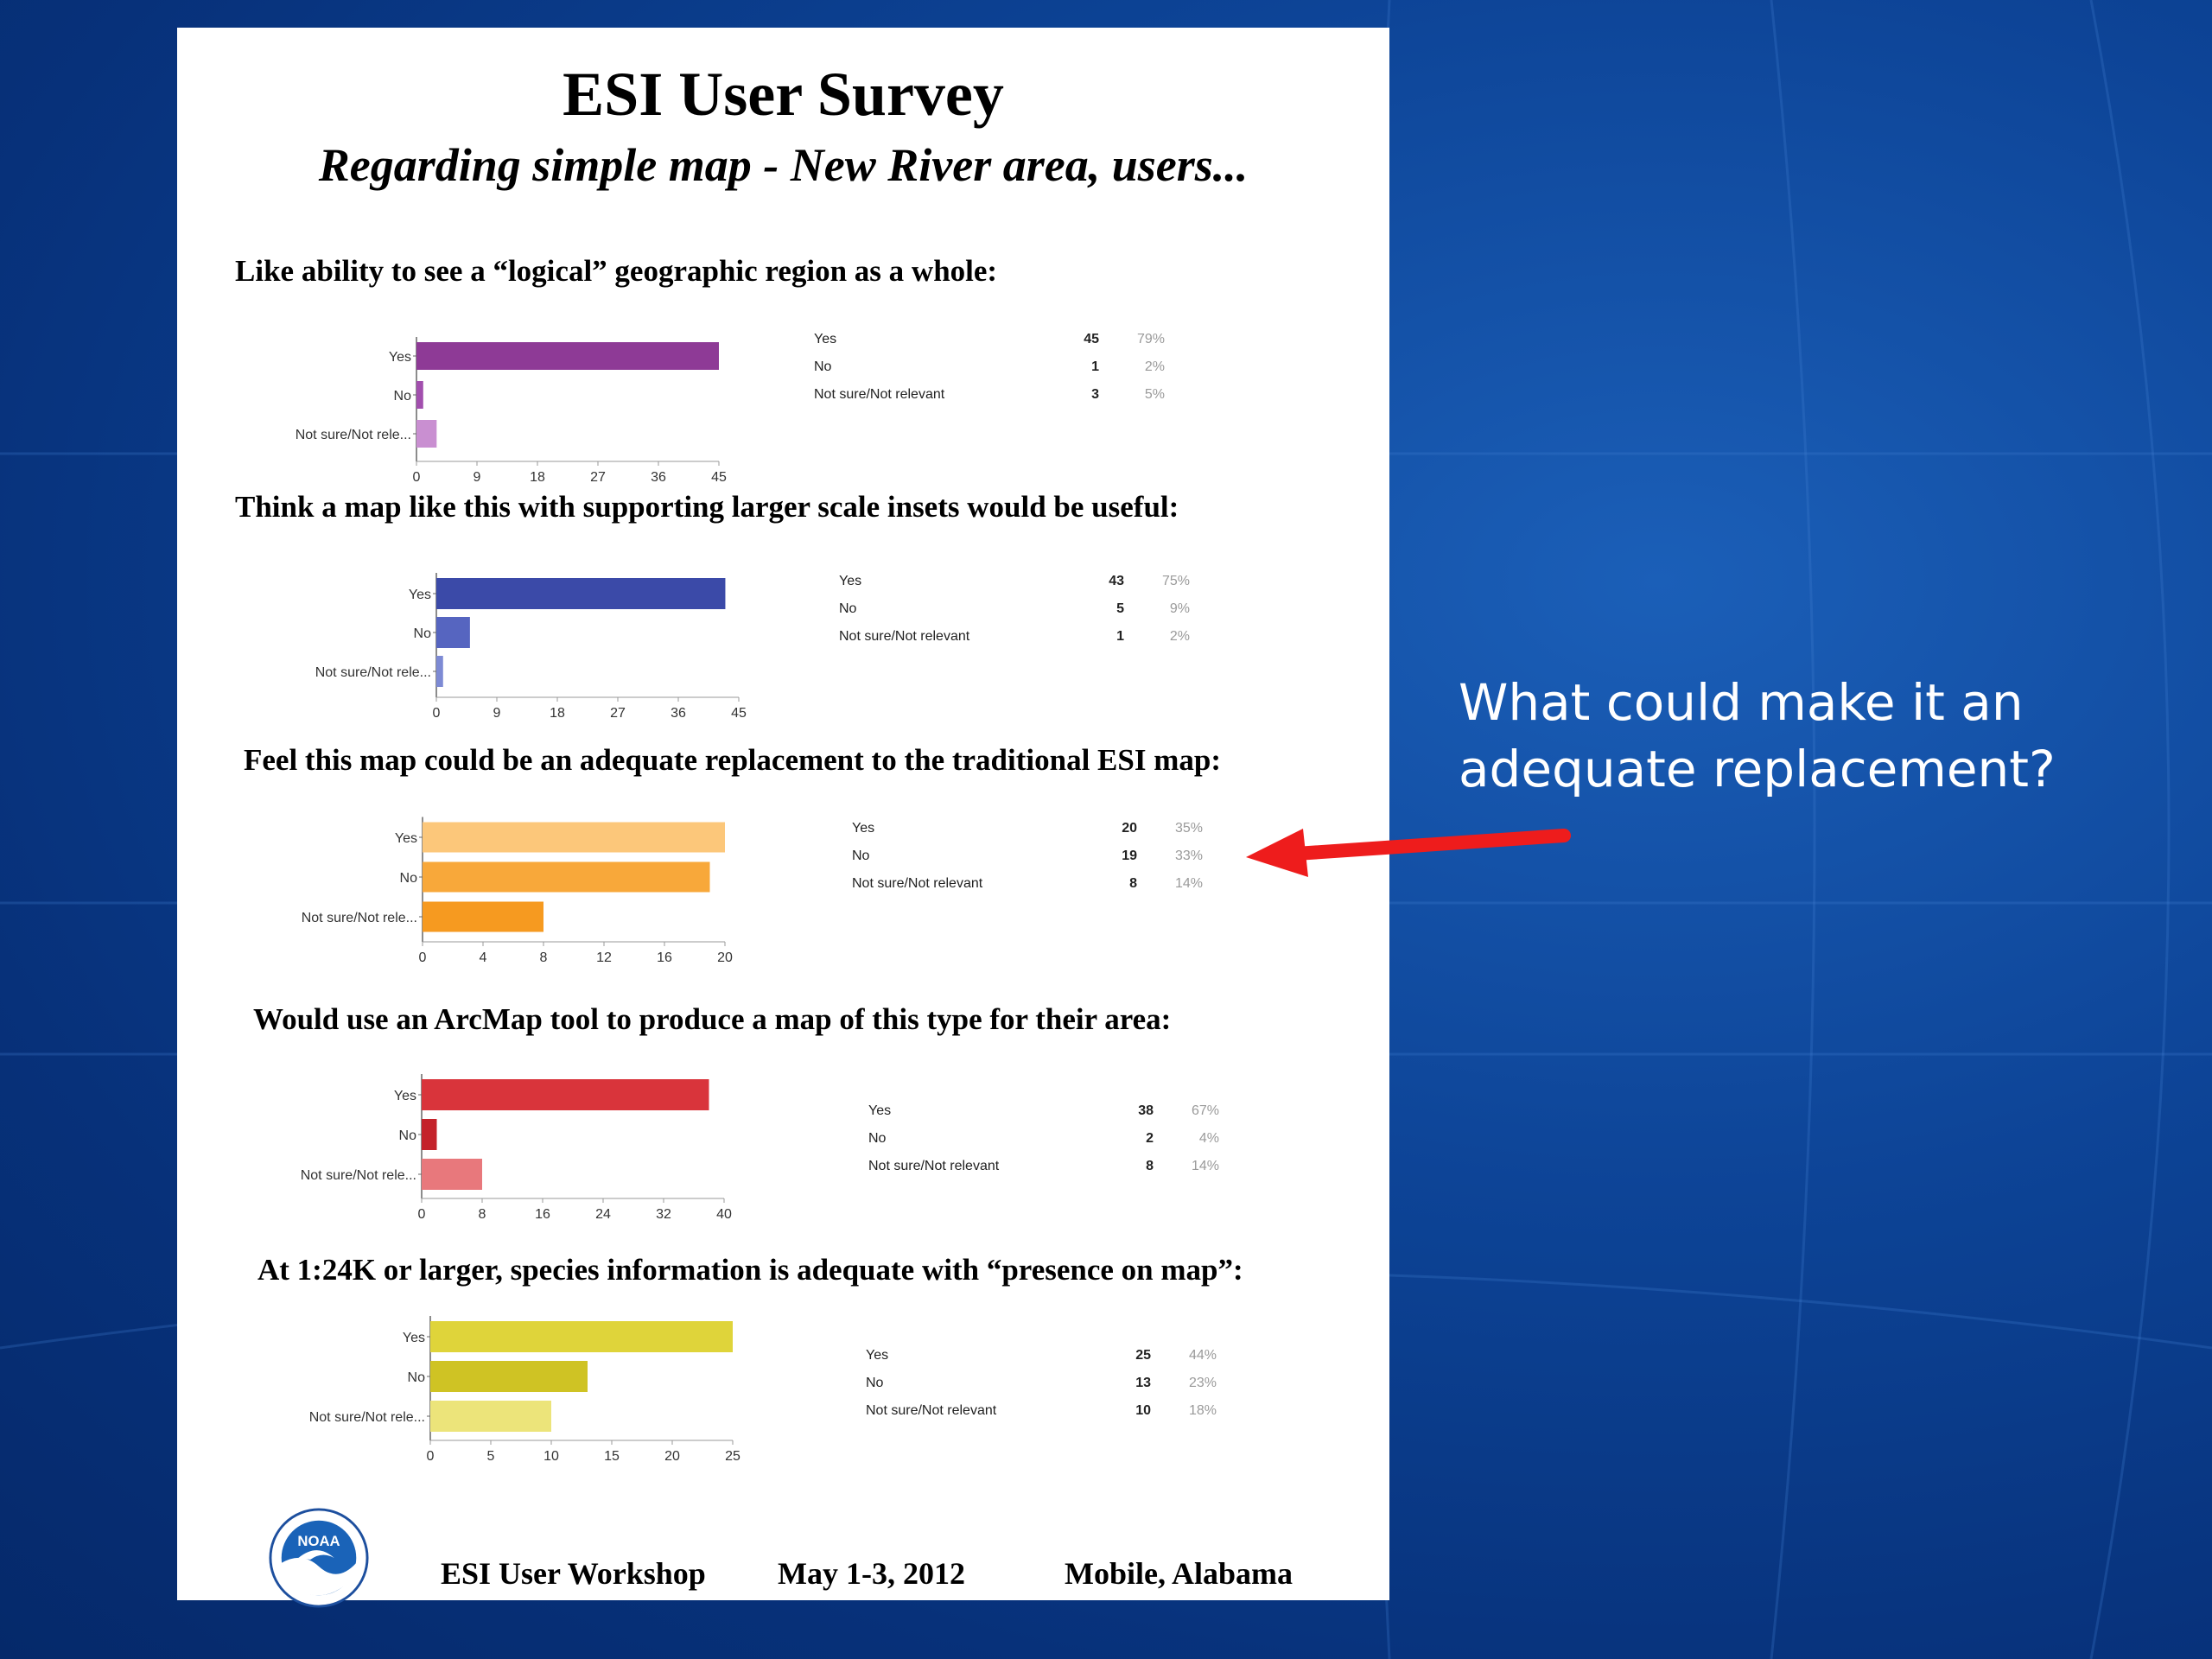 The width and height of the screenshot is (2212, 1659). What do you see at coordinates (1175, 581) in the screenshot?
I see `row-percent: 75%` at bounding box center [1175, 581].